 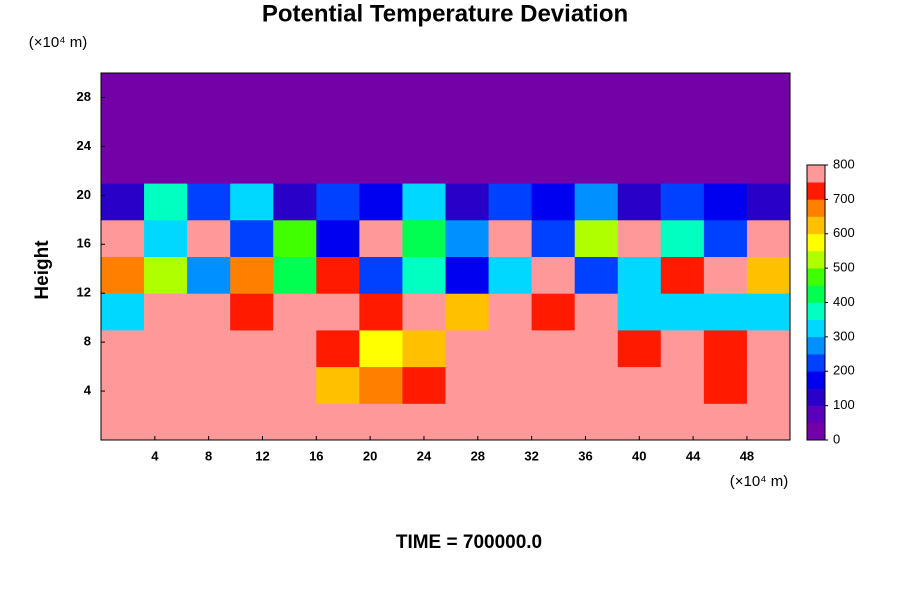 I want to click on y-axis-label: Height, so click(x=42, y=270).